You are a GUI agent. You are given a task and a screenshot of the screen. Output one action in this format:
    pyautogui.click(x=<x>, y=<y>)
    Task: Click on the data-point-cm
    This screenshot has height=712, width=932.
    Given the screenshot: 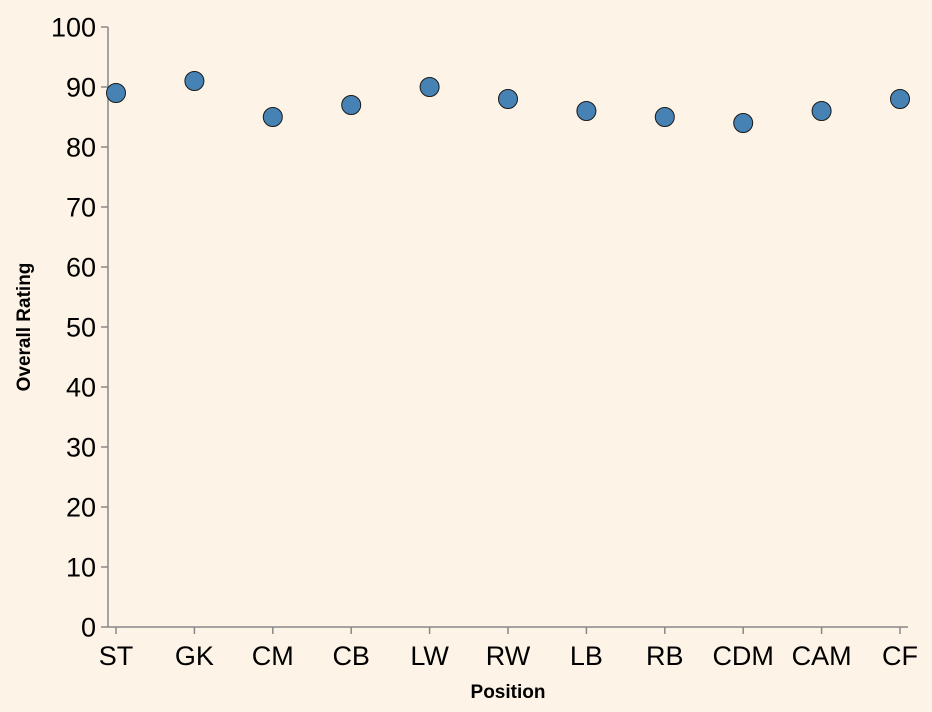 What is the action you would take?
    pyautogui.click(x=272, y=117)
    